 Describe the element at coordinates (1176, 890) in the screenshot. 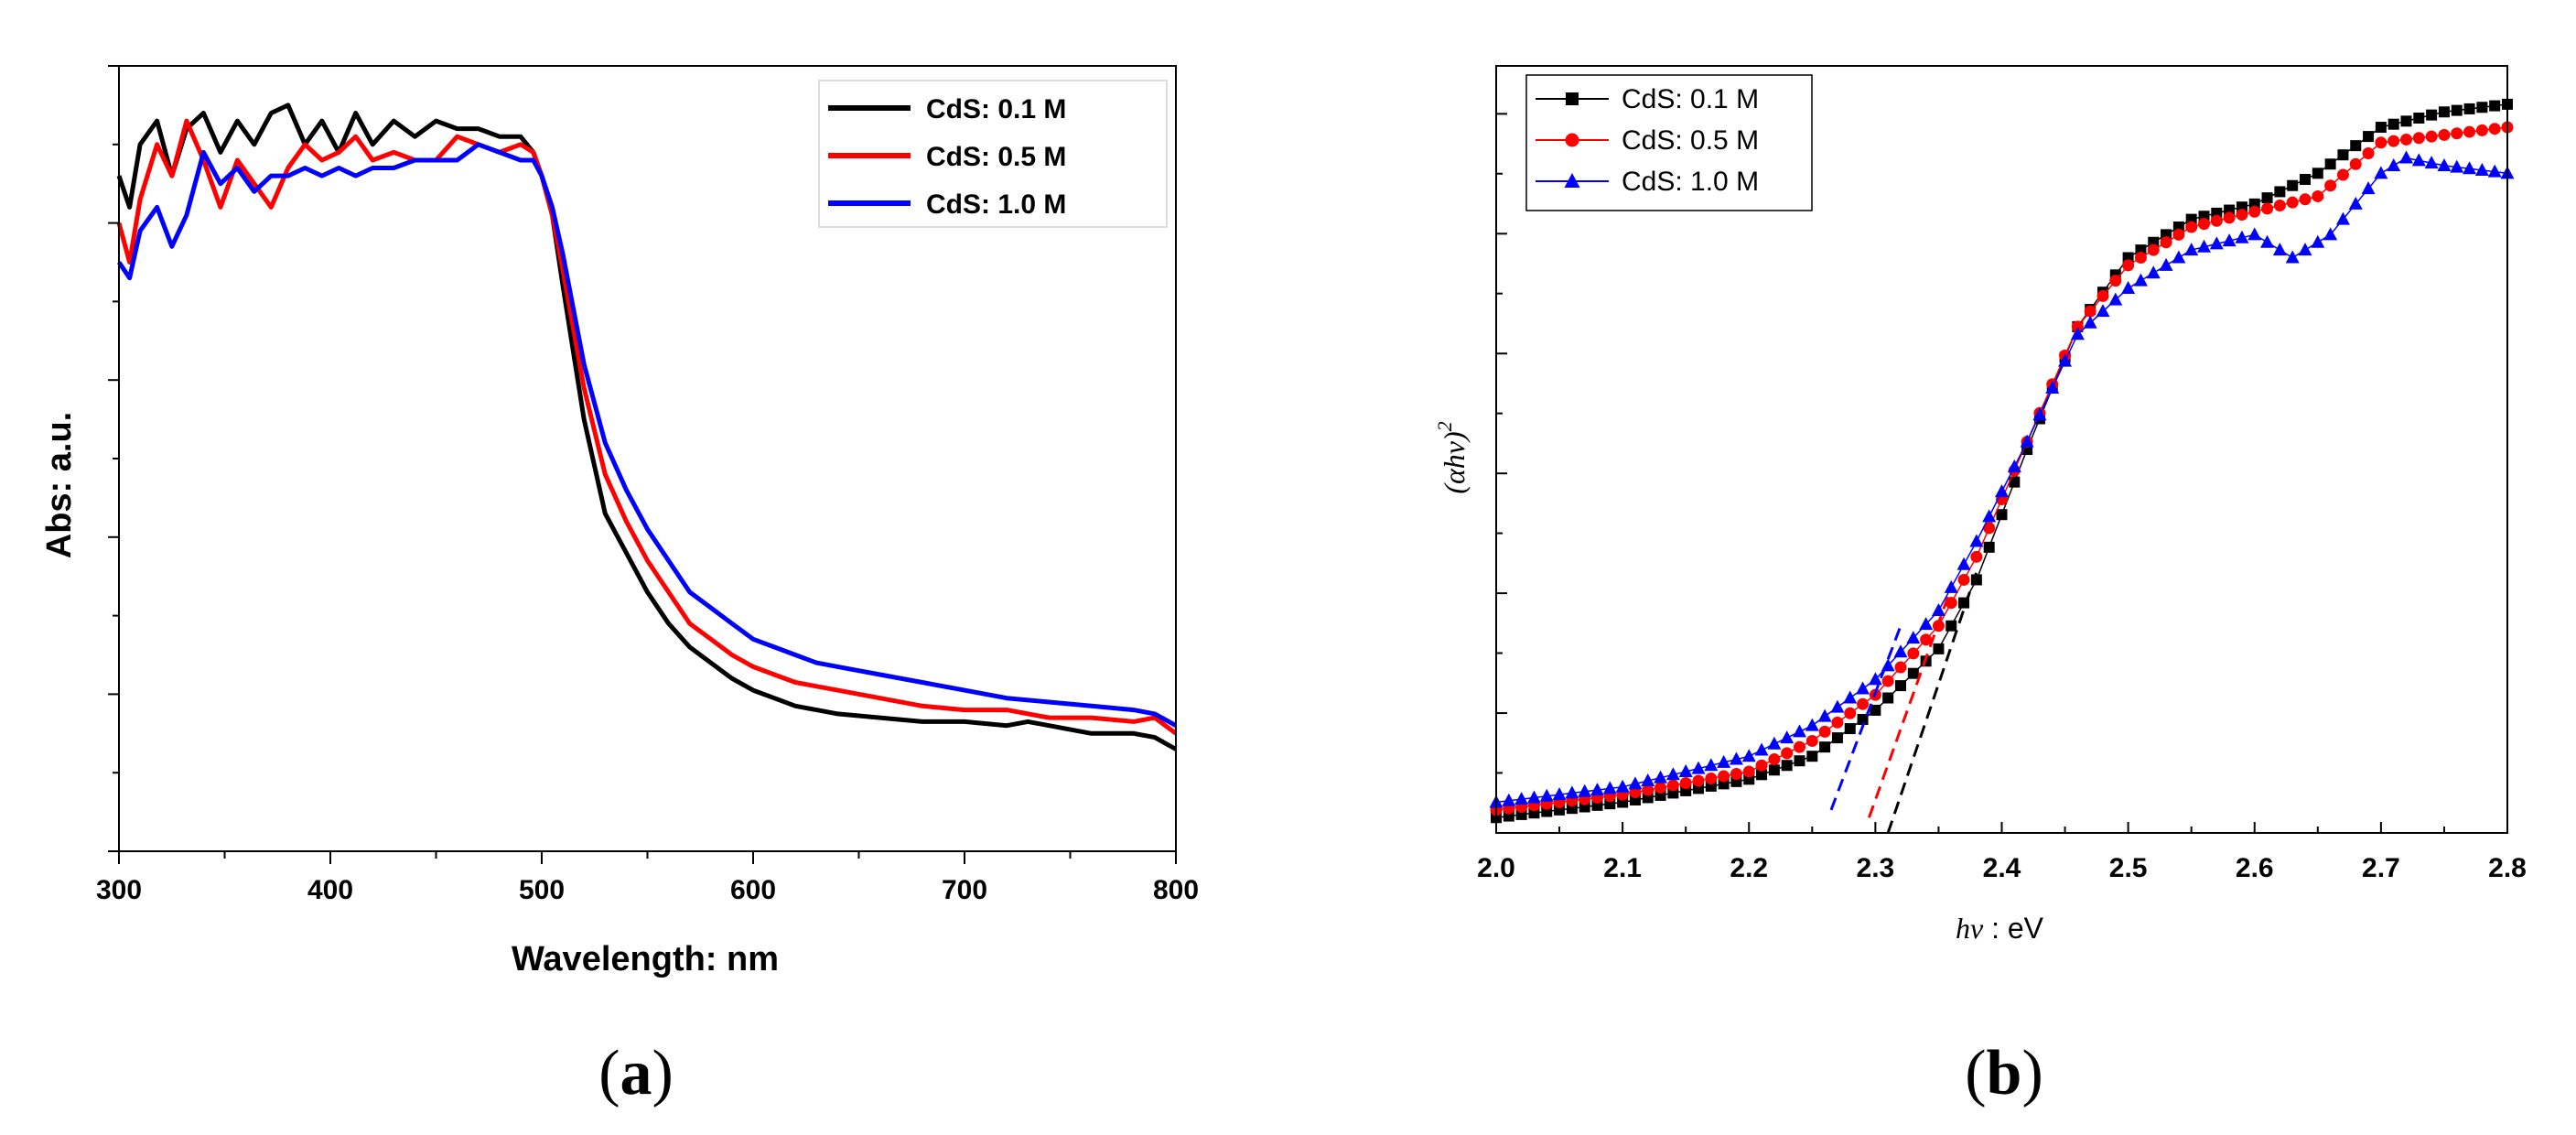

I see `chart-a-xtick-label-5: 800` at that location.